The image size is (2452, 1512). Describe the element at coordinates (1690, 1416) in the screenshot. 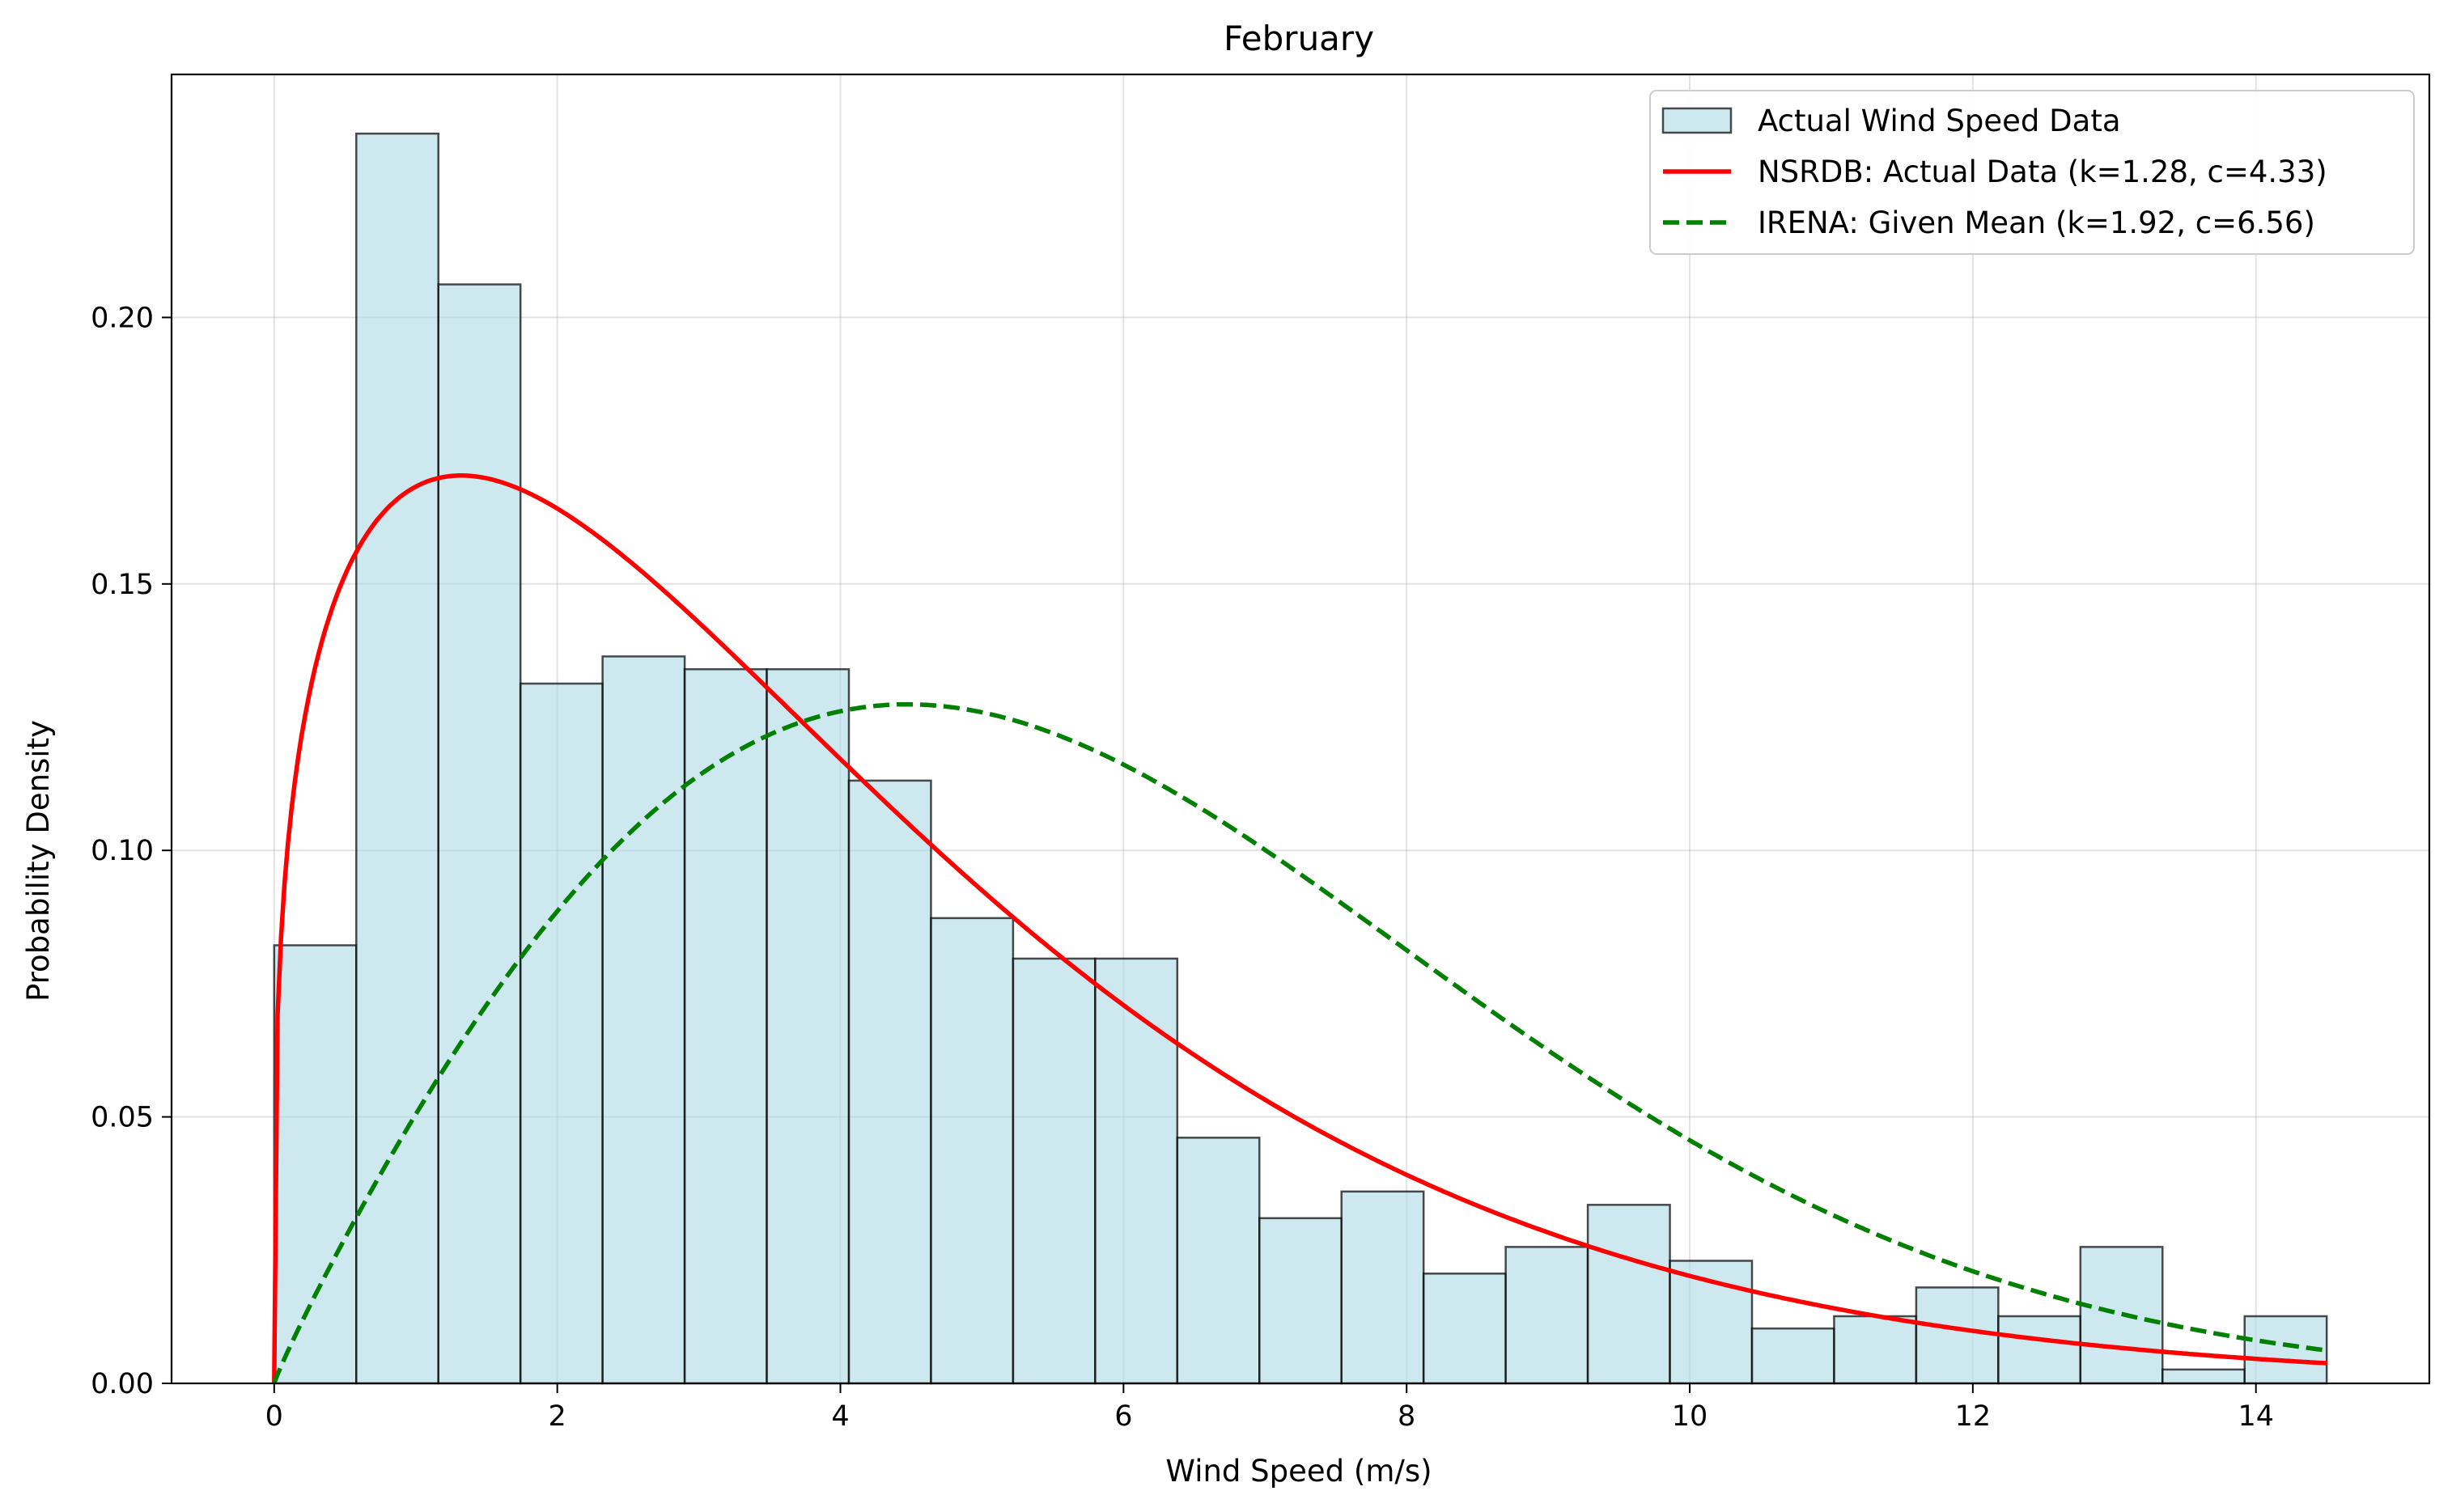

I see `x-tick-label: 10` at that location.